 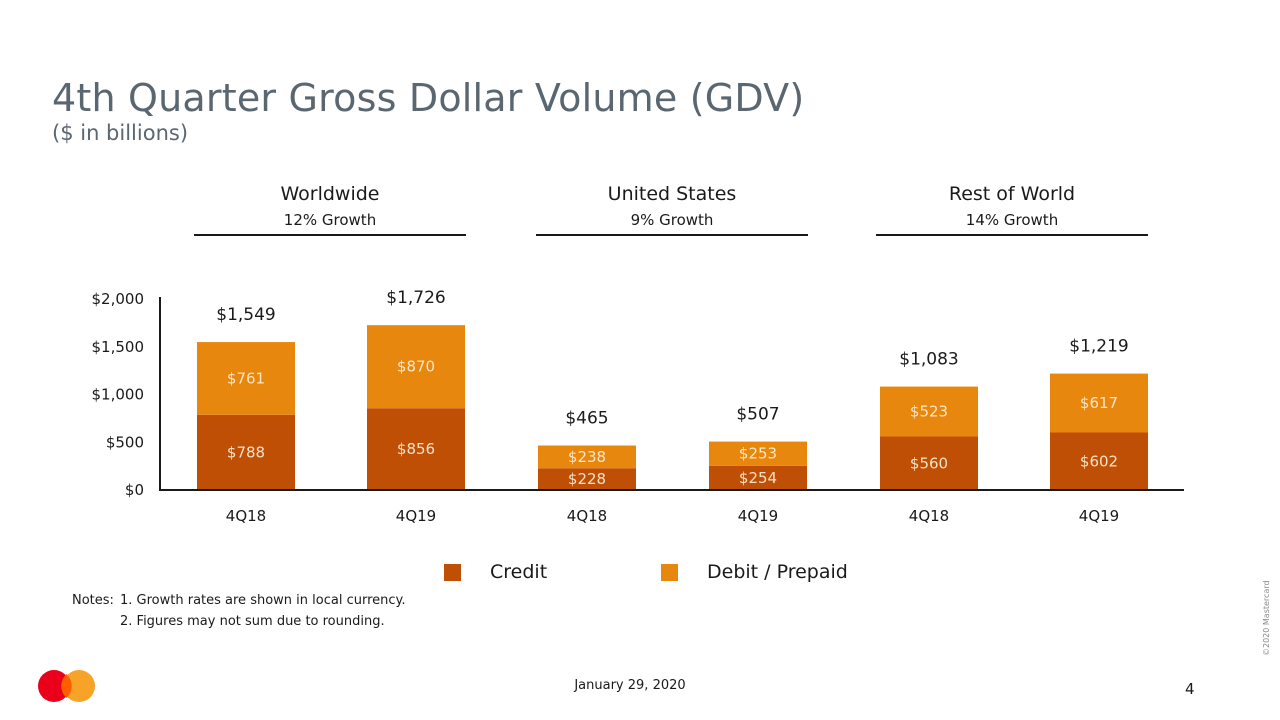 I want to click on y-tick-label: $0, so click(x=134, y=490).